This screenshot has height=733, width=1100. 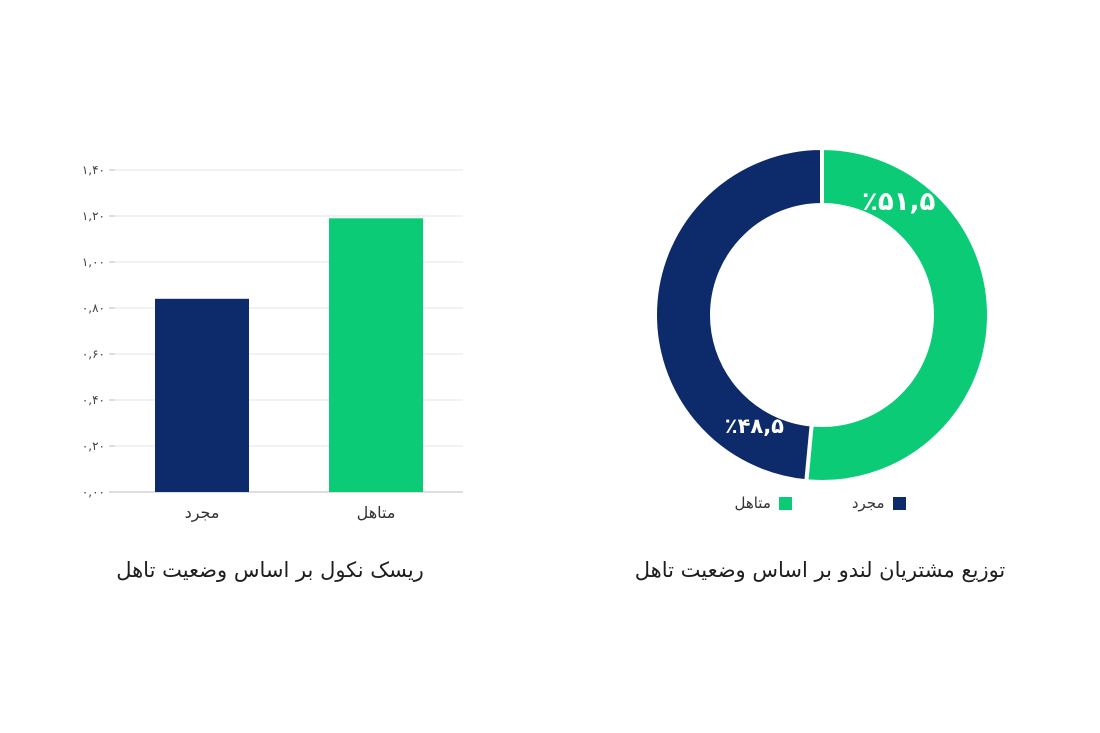 I want to click on legend-item-married: متاهل, so click(x=763, y=503).